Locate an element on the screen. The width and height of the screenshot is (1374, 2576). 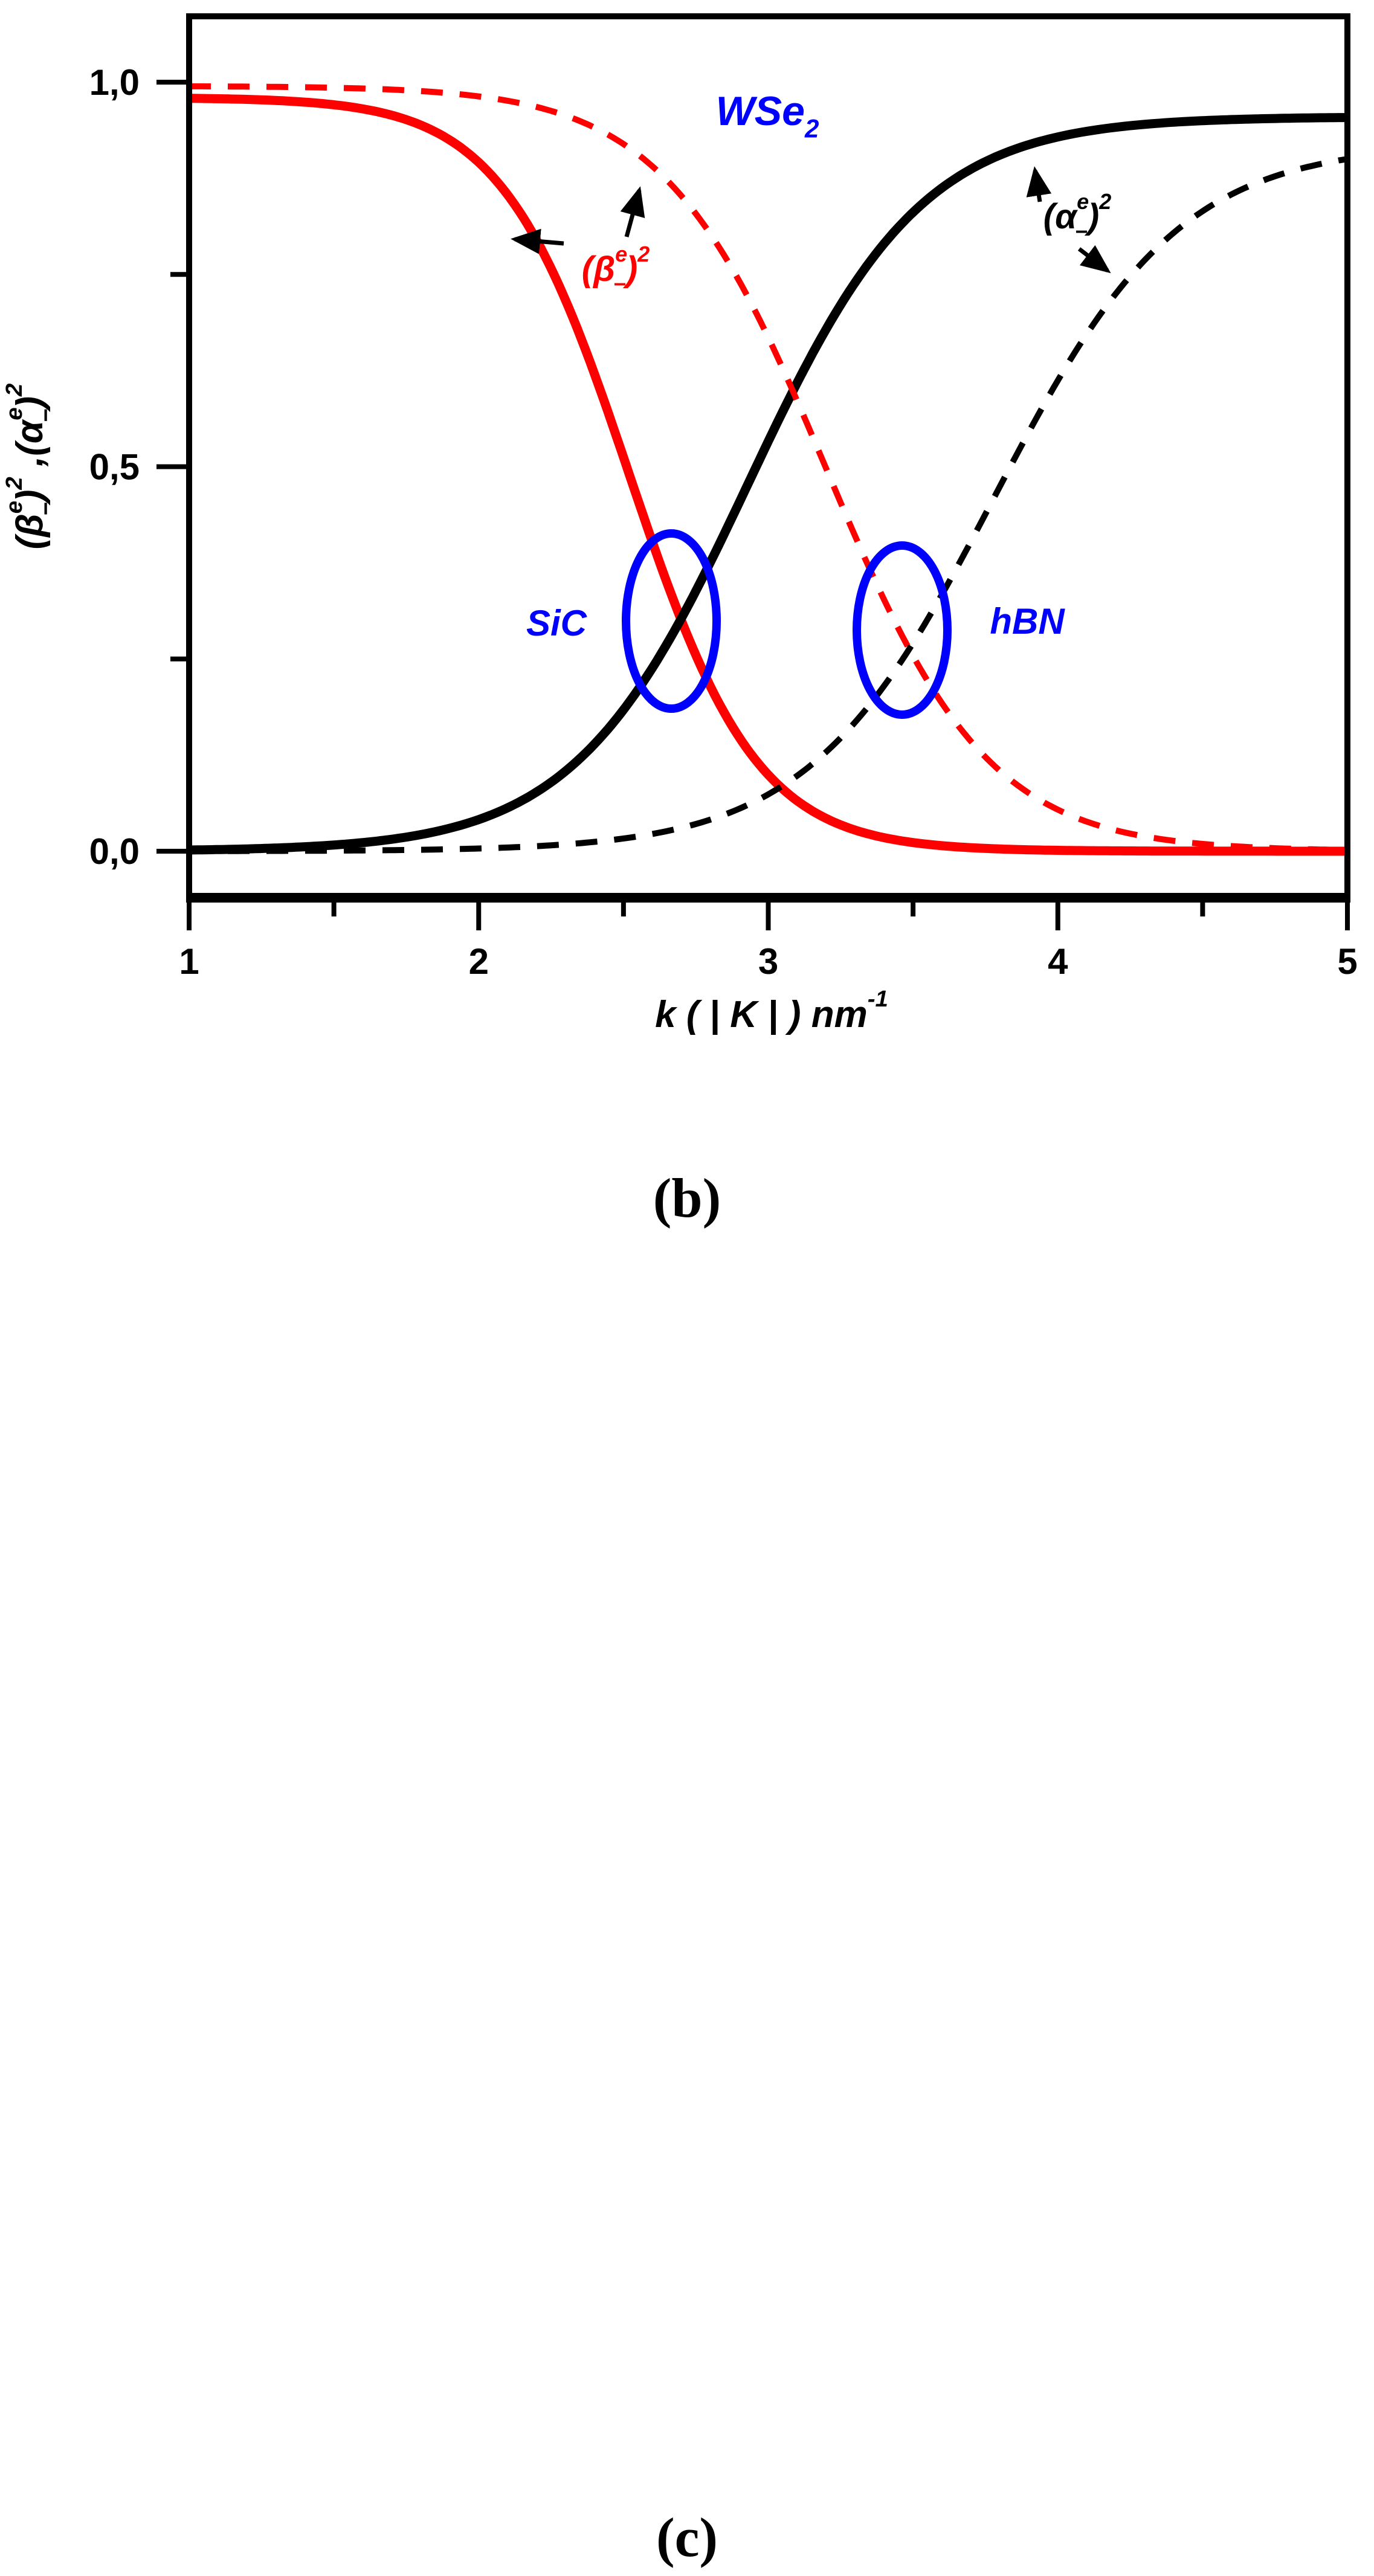
x-axis-label: k ( | K | ) nm-1 is located at coordinates (771, 1011).